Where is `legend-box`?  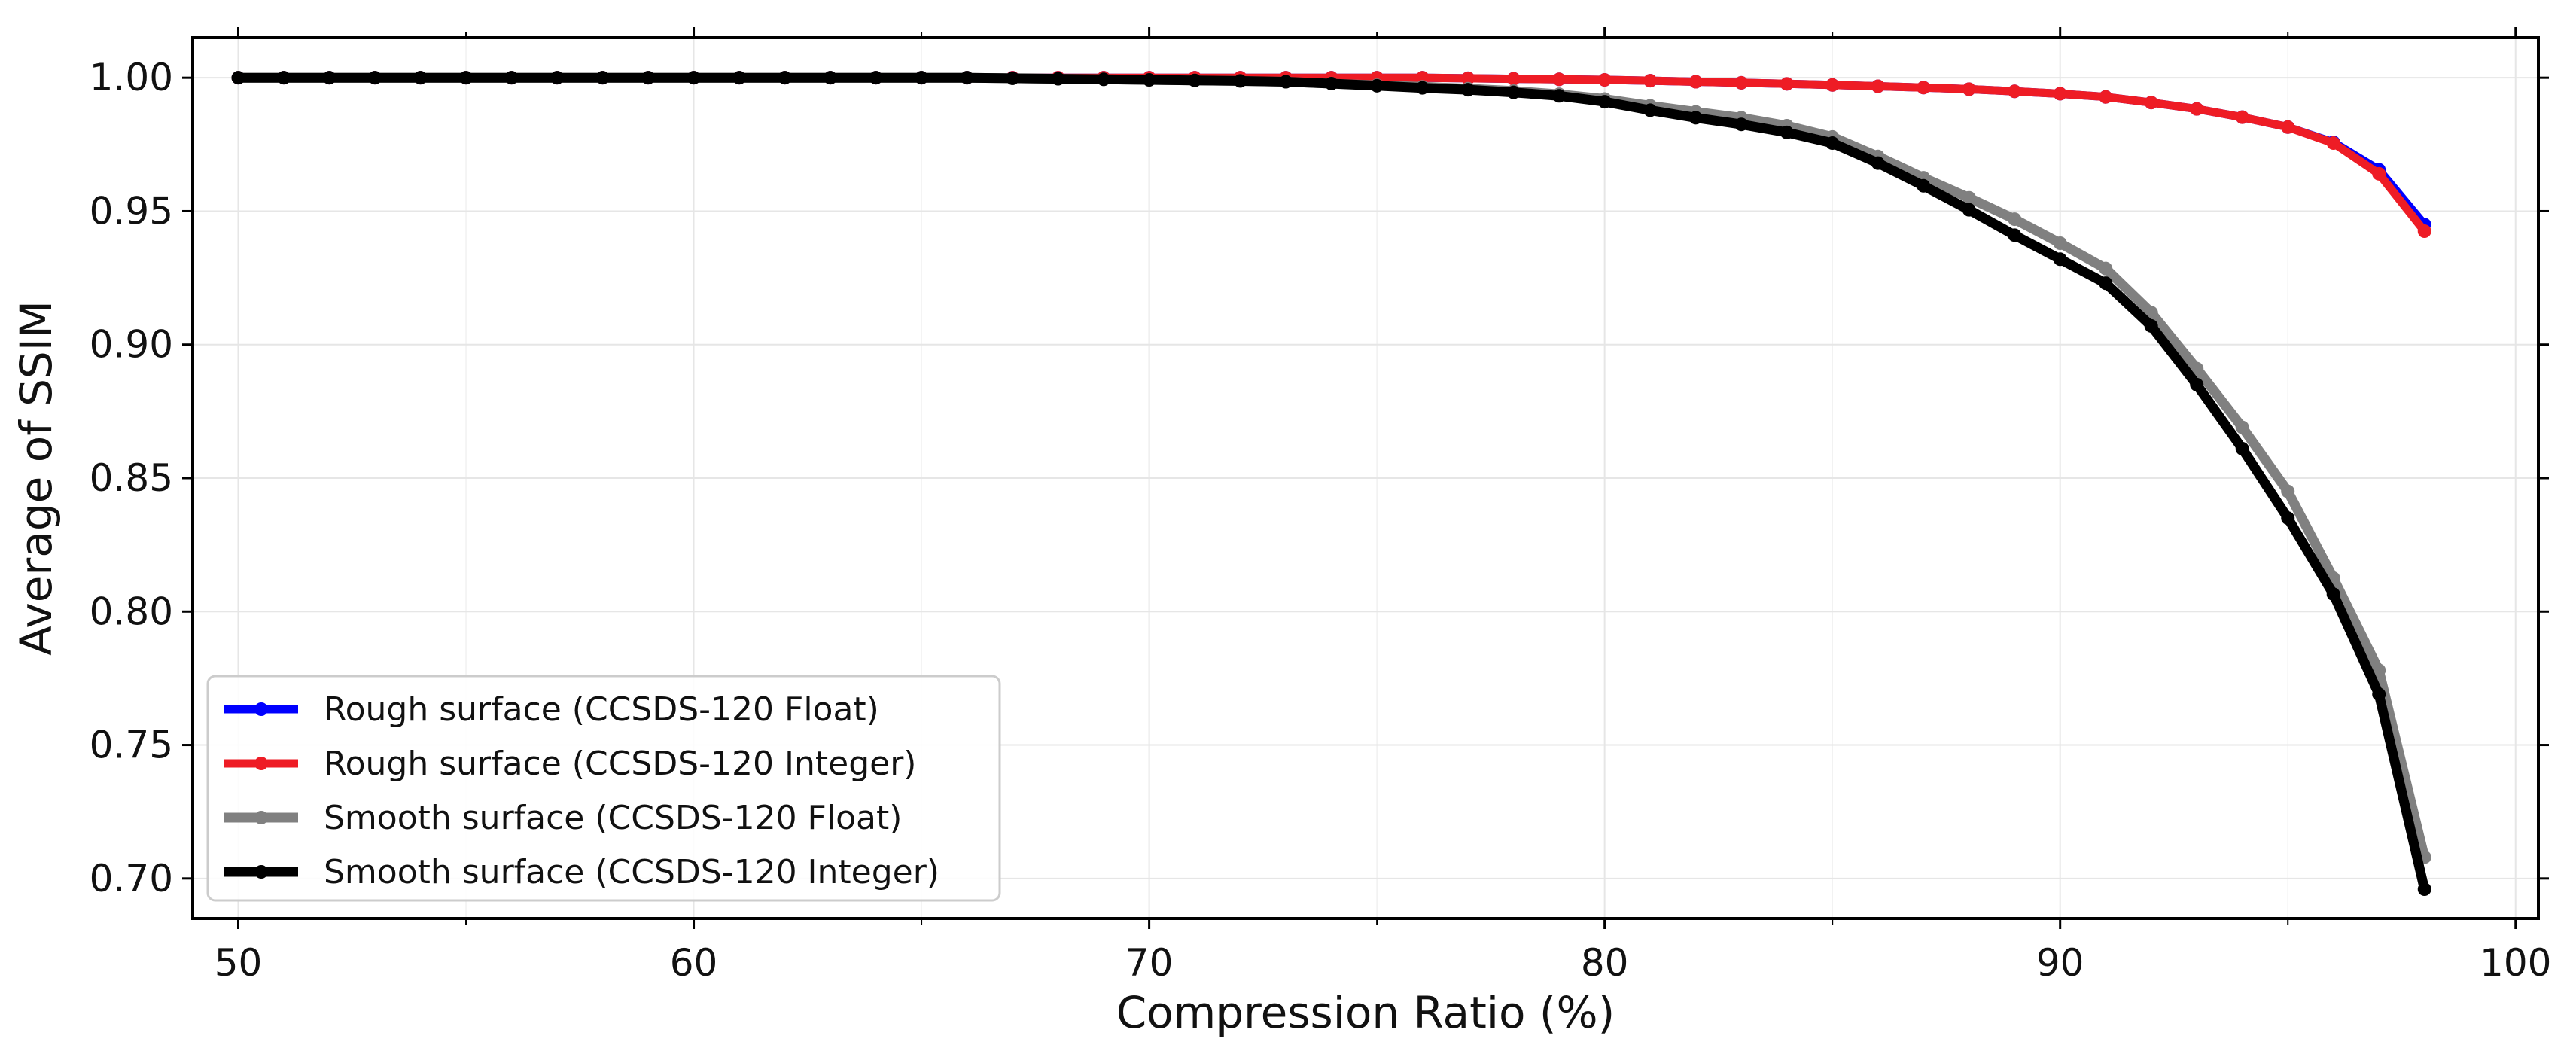 legend-box is located at coordinates (603, 789).